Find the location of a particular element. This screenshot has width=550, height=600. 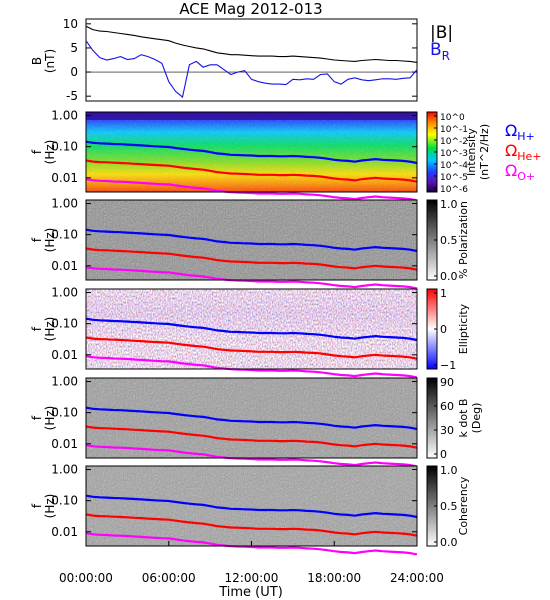

kdotb-colorbar-tick-label: 60 is located at coordinates (447, 406).